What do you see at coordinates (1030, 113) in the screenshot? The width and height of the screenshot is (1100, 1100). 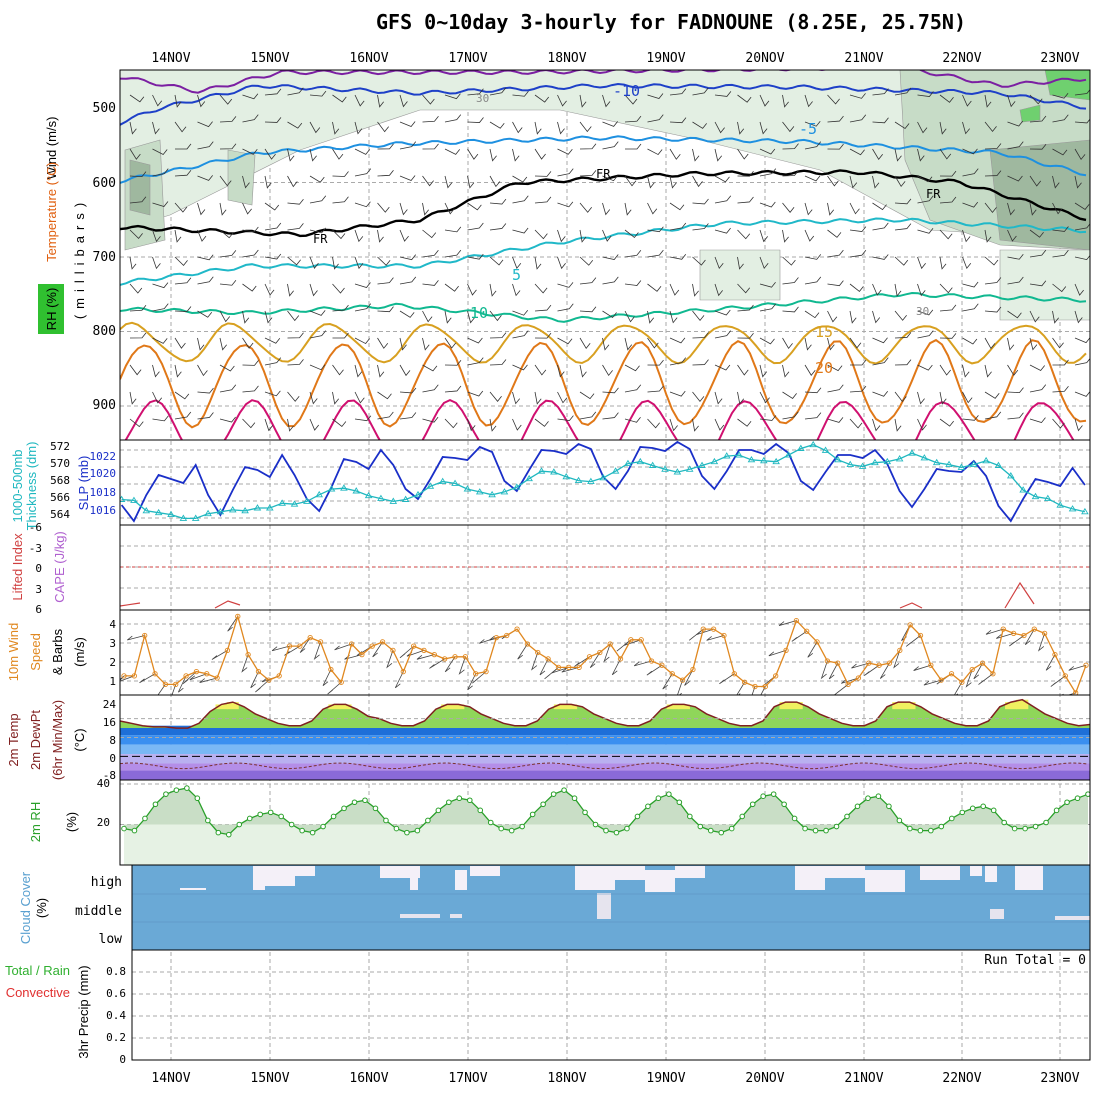 I see `rh-shading` at bounding box center [1030, 113].